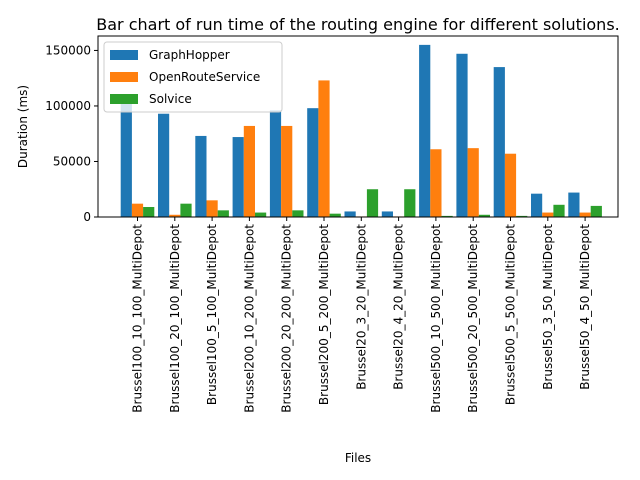 Image resolution: width=640 pixels, height=480 pixels. I want to click on x-axis-label: Files, so click(358, 458).